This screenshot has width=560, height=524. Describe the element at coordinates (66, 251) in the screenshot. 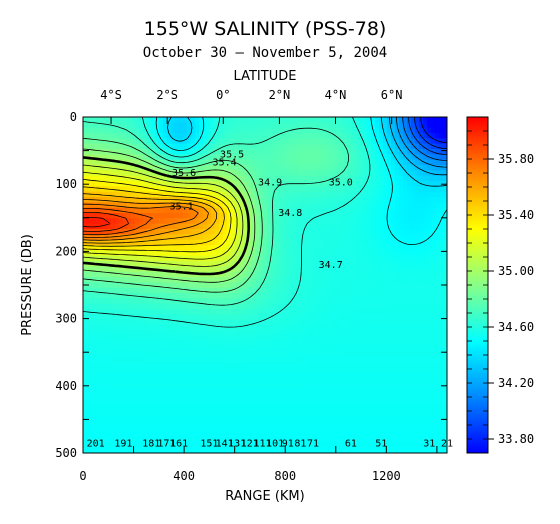

I see `y-tick-label: 200` at that location.